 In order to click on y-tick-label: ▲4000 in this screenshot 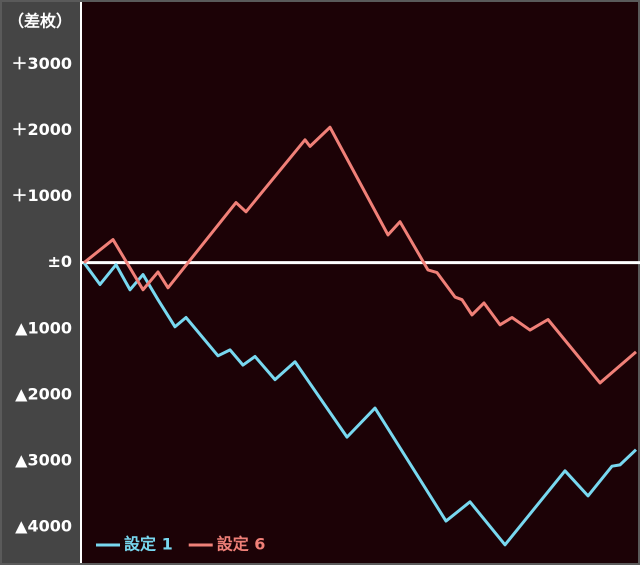, I will do `click(43, 525)`.